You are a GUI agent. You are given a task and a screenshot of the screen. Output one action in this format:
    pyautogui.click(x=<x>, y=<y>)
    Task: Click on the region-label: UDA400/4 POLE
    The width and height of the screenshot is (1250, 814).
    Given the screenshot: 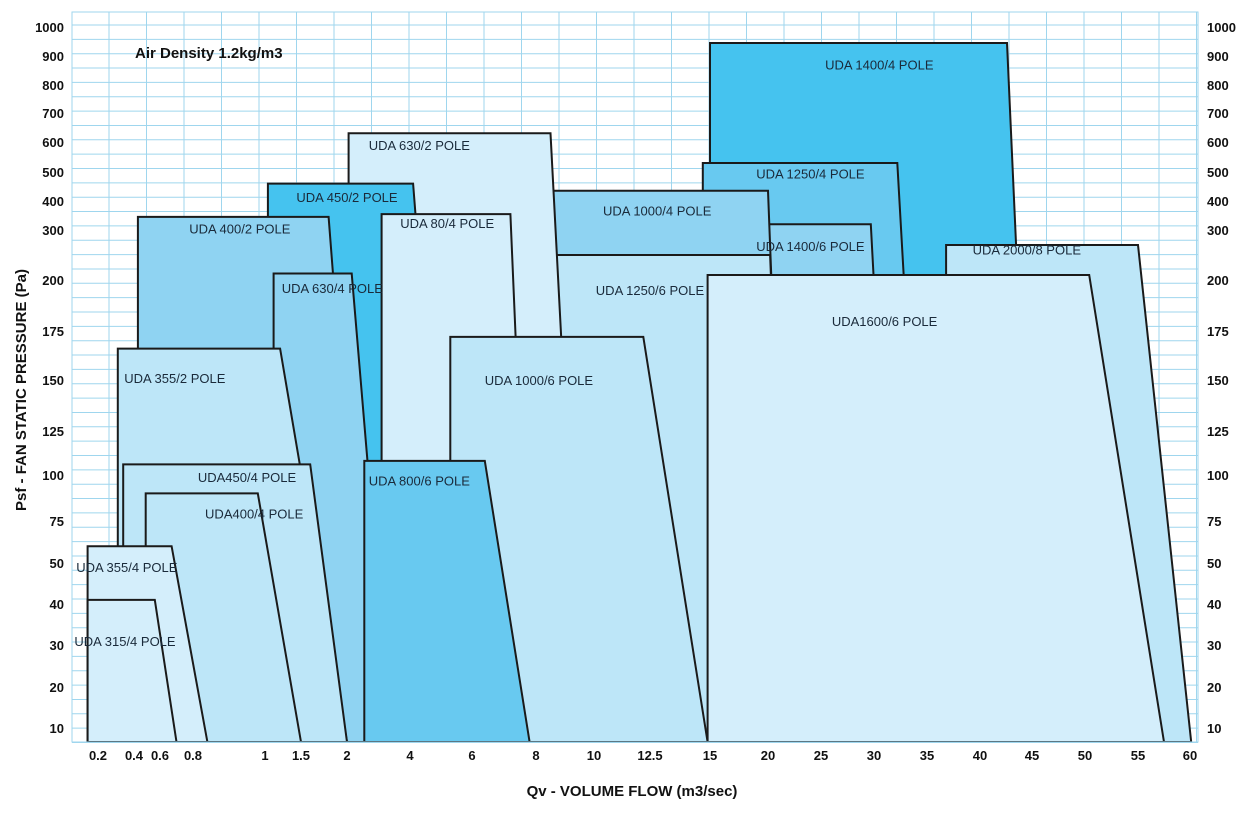 What is the action you would take?
    pyautogui.click(x=254, y=514)
    